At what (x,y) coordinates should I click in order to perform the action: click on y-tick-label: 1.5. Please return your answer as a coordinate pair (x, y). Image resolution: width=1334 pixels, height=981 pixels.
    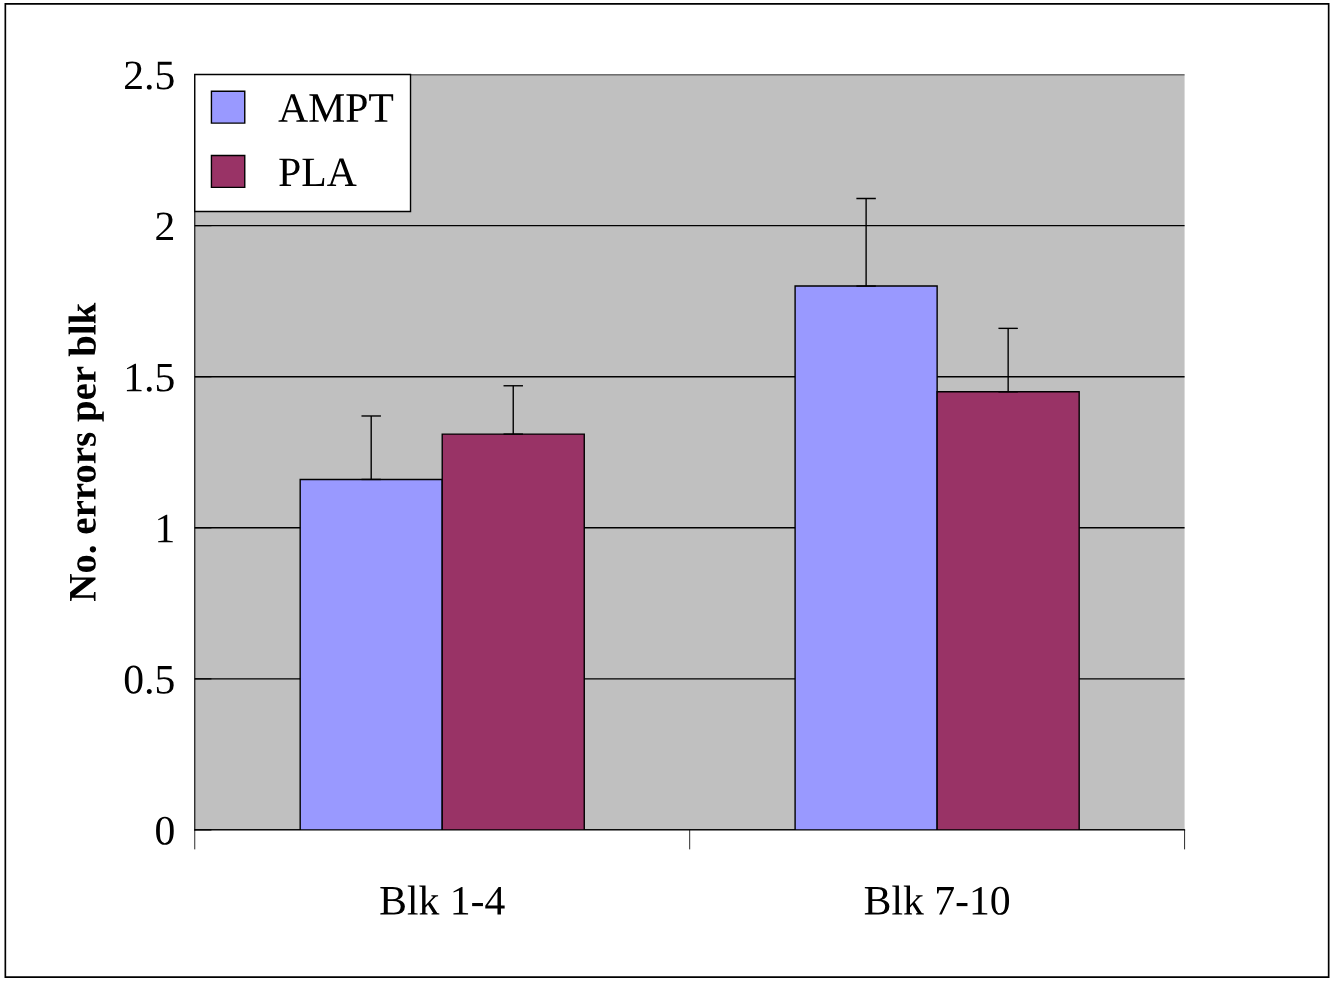
    Looking at the image, I should click on (150, 377).